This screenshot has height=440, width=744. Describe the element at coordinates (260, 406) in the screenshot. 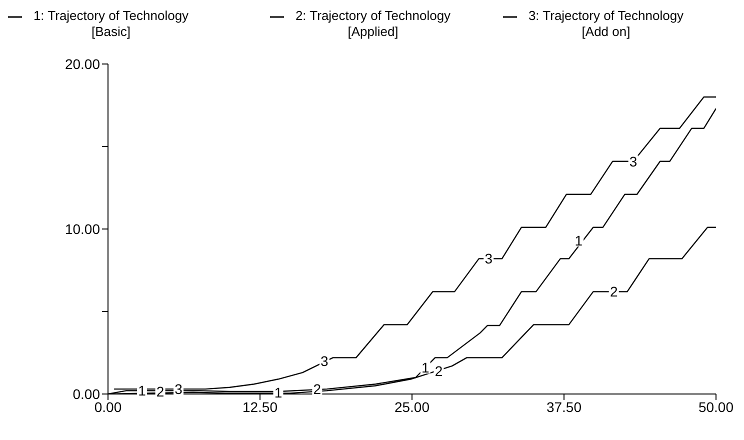

I see `x-tick-label: 12.50` at that location.